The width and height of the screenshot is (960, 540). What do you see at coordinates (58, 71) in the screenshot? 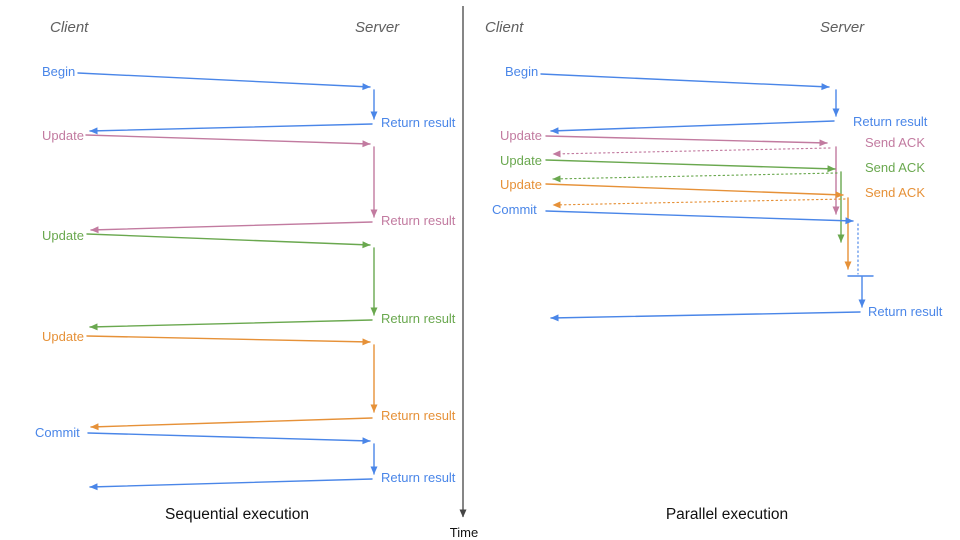
I see `left-msg-begin-label: Begin` at bounding box center [58, 71].